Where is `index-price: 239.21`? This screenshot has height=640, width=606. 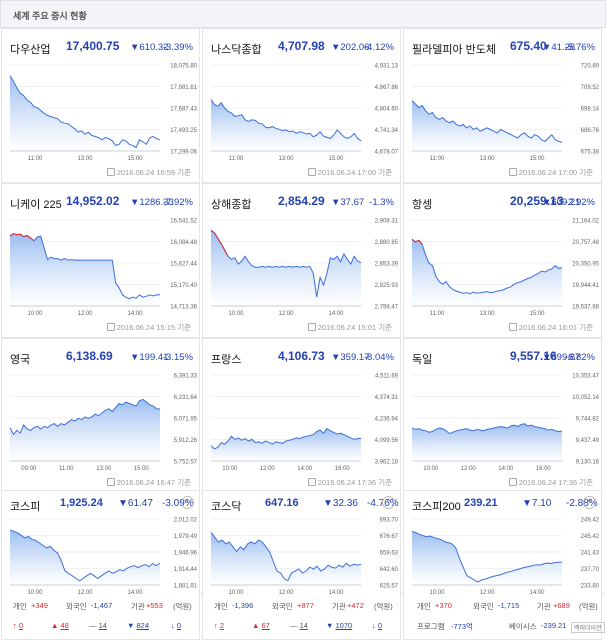 index-price: 239.21 is located at coordinates (481, 503).